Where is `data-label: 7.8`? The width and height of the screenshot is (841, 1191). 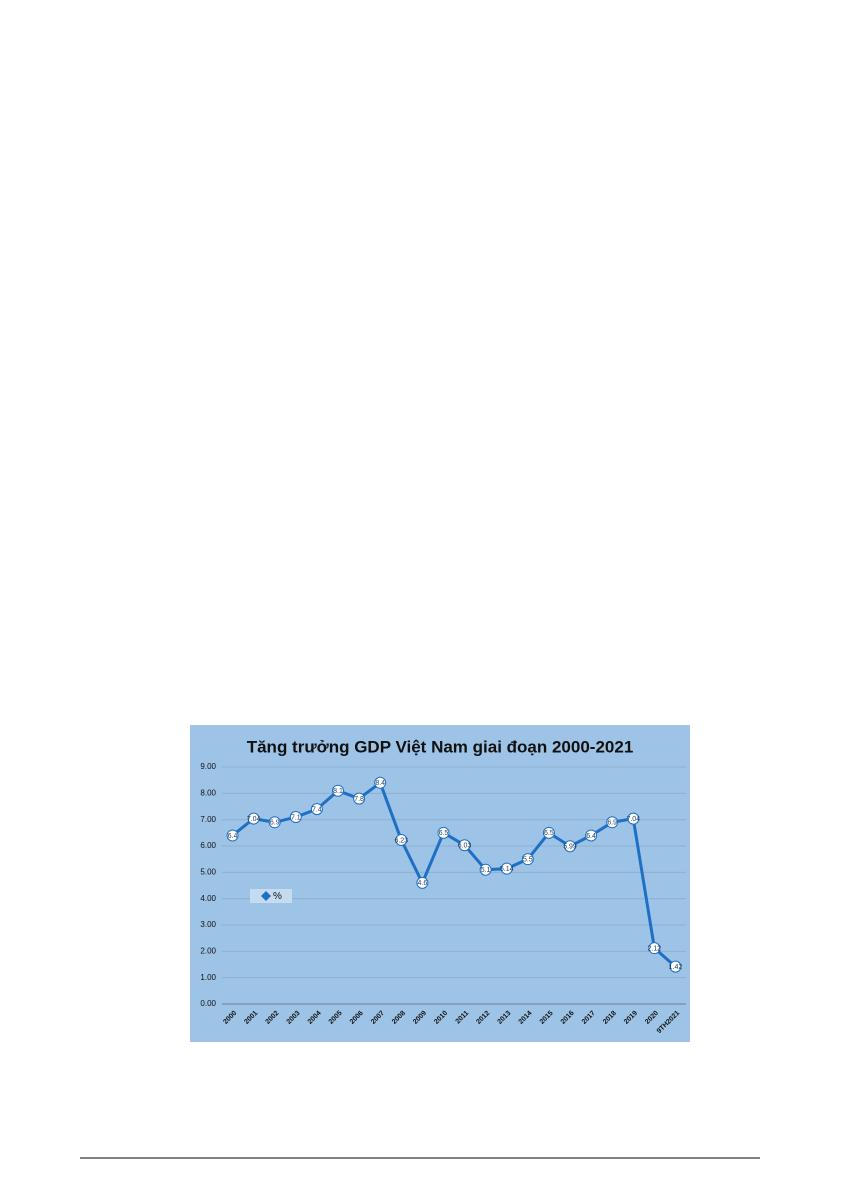
data-label: 7.8 is located at coordinates (359, 799).